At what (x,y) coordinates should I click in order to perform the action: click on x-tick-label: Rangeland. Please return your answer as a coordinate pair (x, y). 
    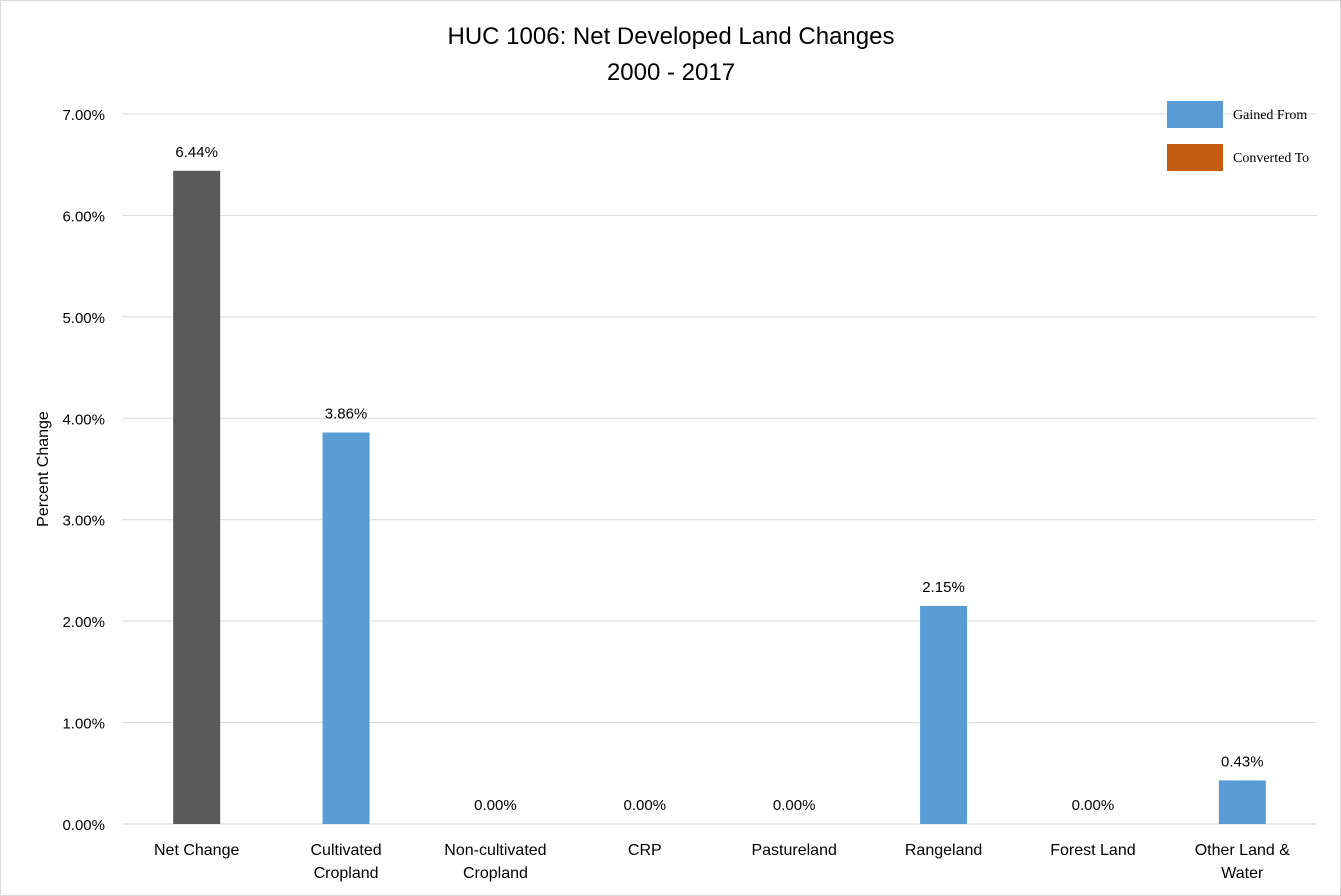
    Looking at the image, I should click on (943, 850).